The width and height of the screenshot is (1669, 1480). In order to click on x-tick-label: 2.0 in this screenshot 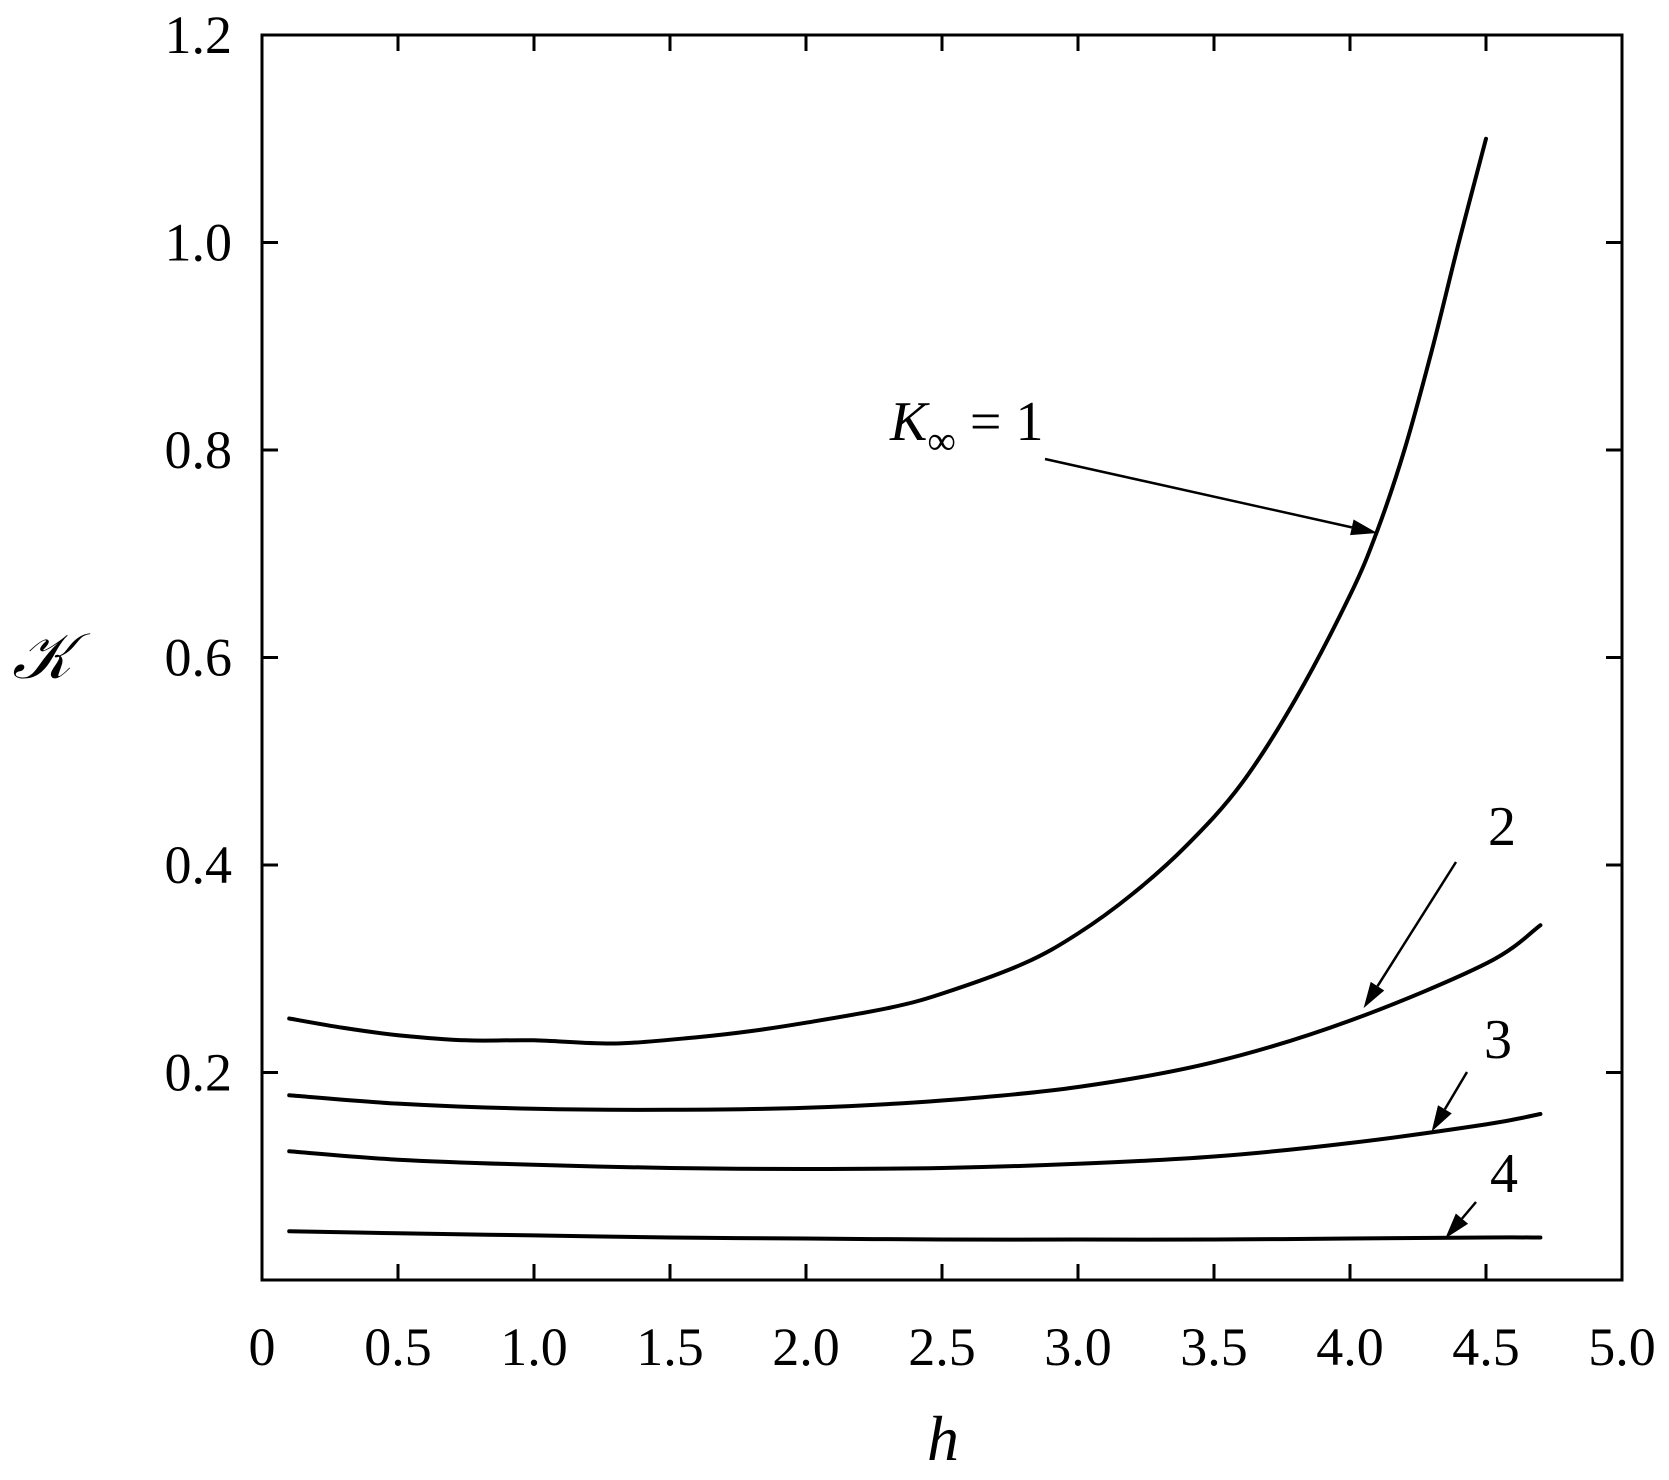, I will do `click(806, 1347)`.